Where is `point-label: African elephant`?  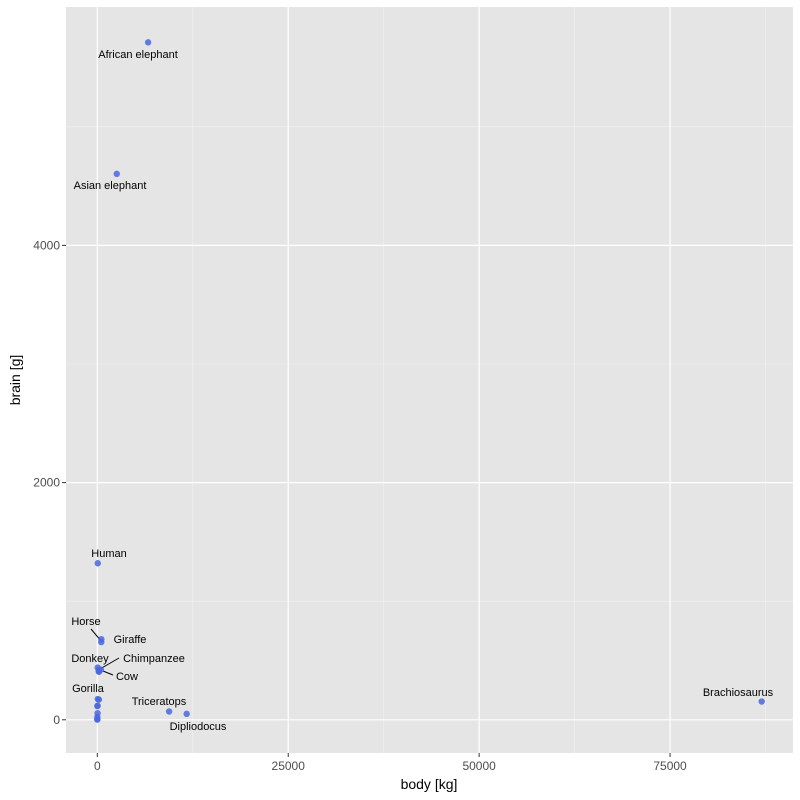 point-label: African elephant is located at coordinates (138, 55).